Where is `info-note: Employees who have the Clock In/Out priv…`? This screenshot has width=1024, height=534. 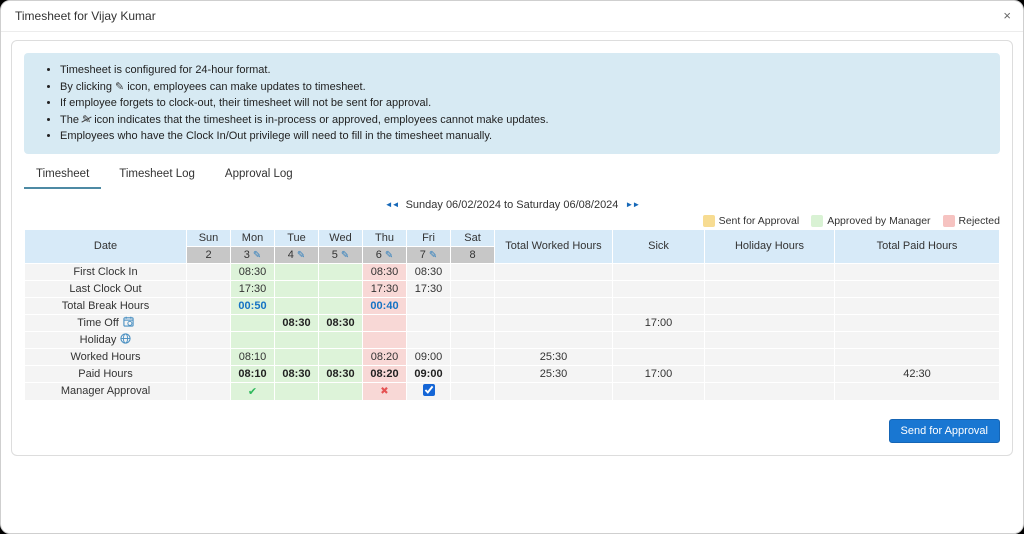 info-note: Employees who have the Clock In/Out priv… is located at coordinates (523, 136).